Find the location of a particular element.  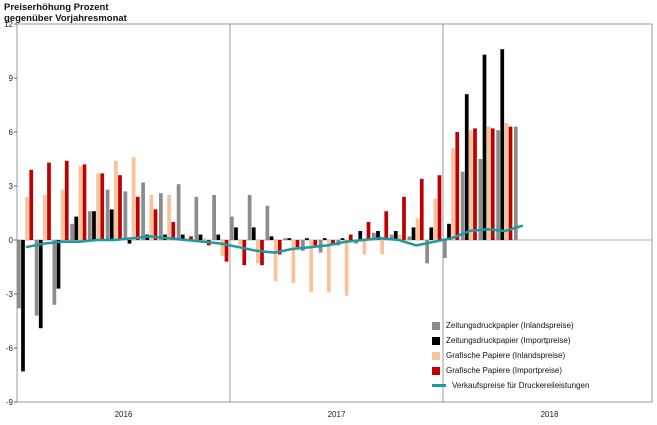

x-year-label: 2016 is located at coordinates (124, 414).